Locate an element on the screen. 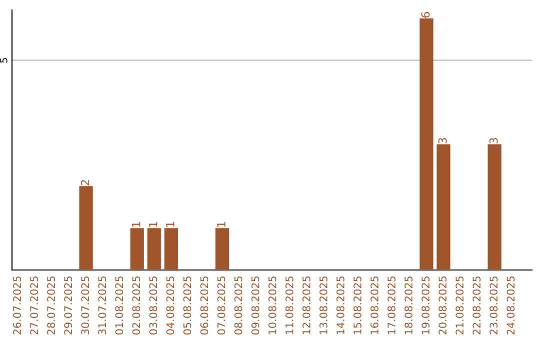 This screenshot has width=540, height=340. x-tick-label: 21.08.2025 is located at coordinates (460, 305).